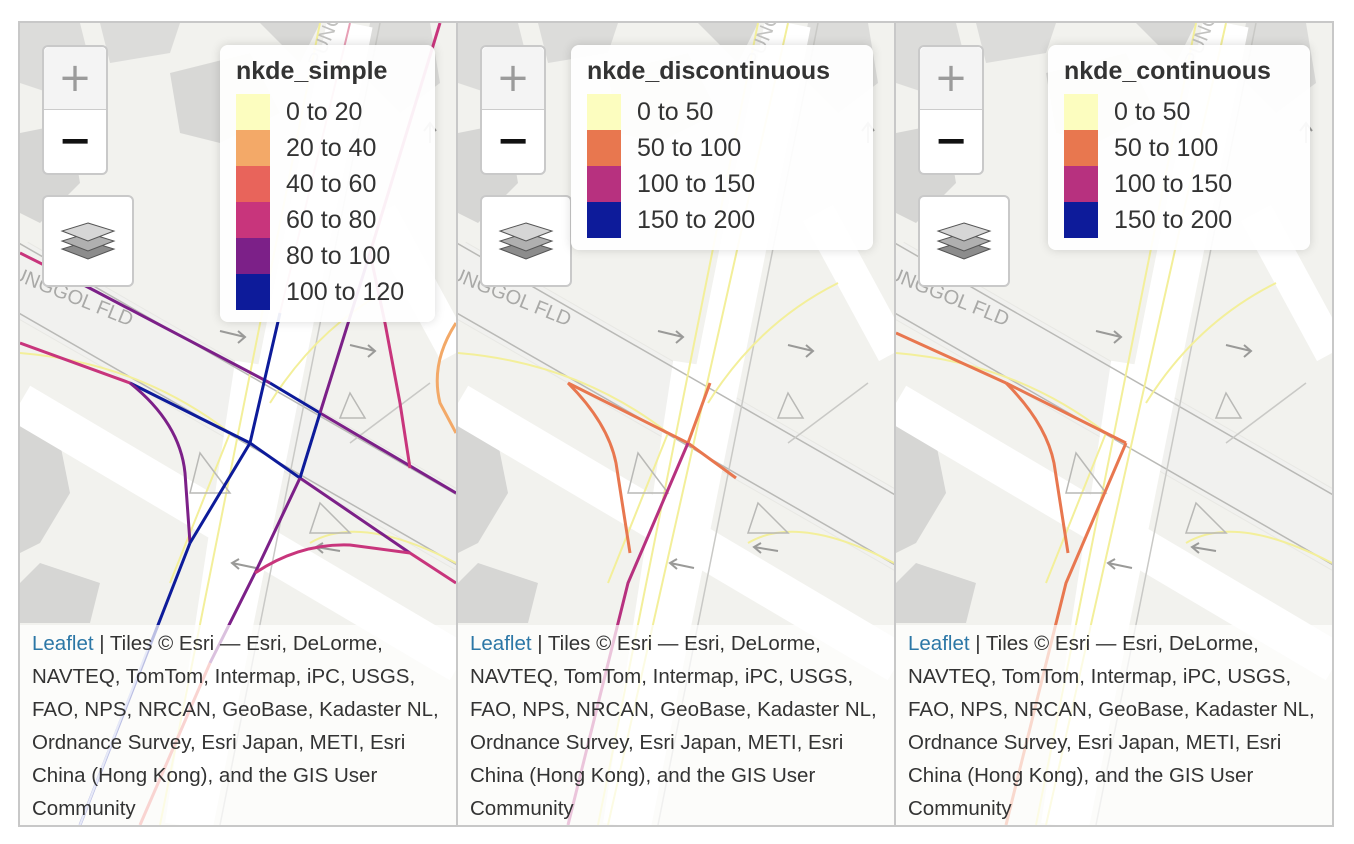  What do you see at coordinates (709, 71) in the screenshot?
I see `legend-title: nkde_discontinuous` at bounding box center [709, 71].